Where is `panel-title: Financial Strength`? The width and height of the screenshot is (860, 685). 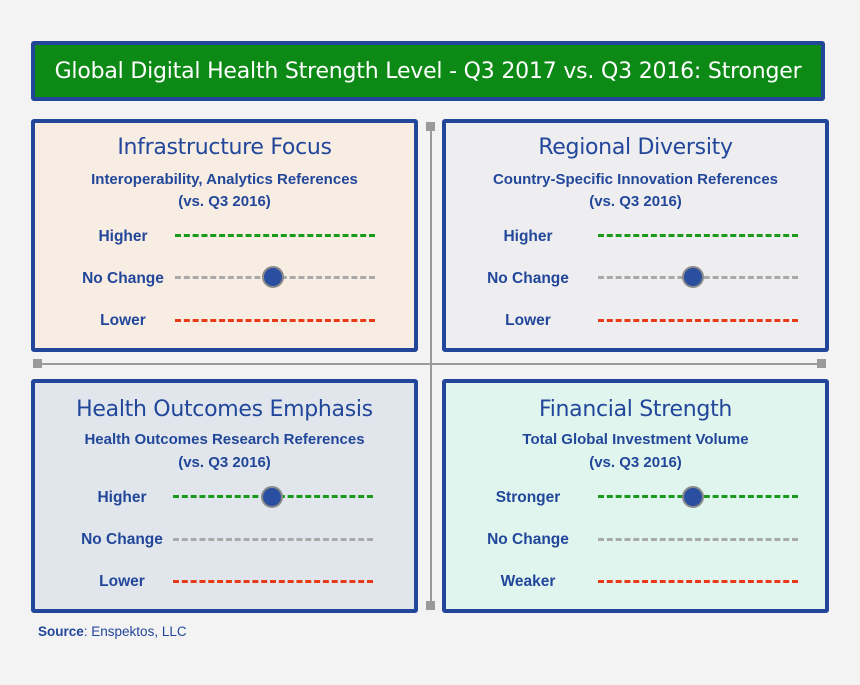 panel-title: Financial Strength is located at coordinates (635, 409).